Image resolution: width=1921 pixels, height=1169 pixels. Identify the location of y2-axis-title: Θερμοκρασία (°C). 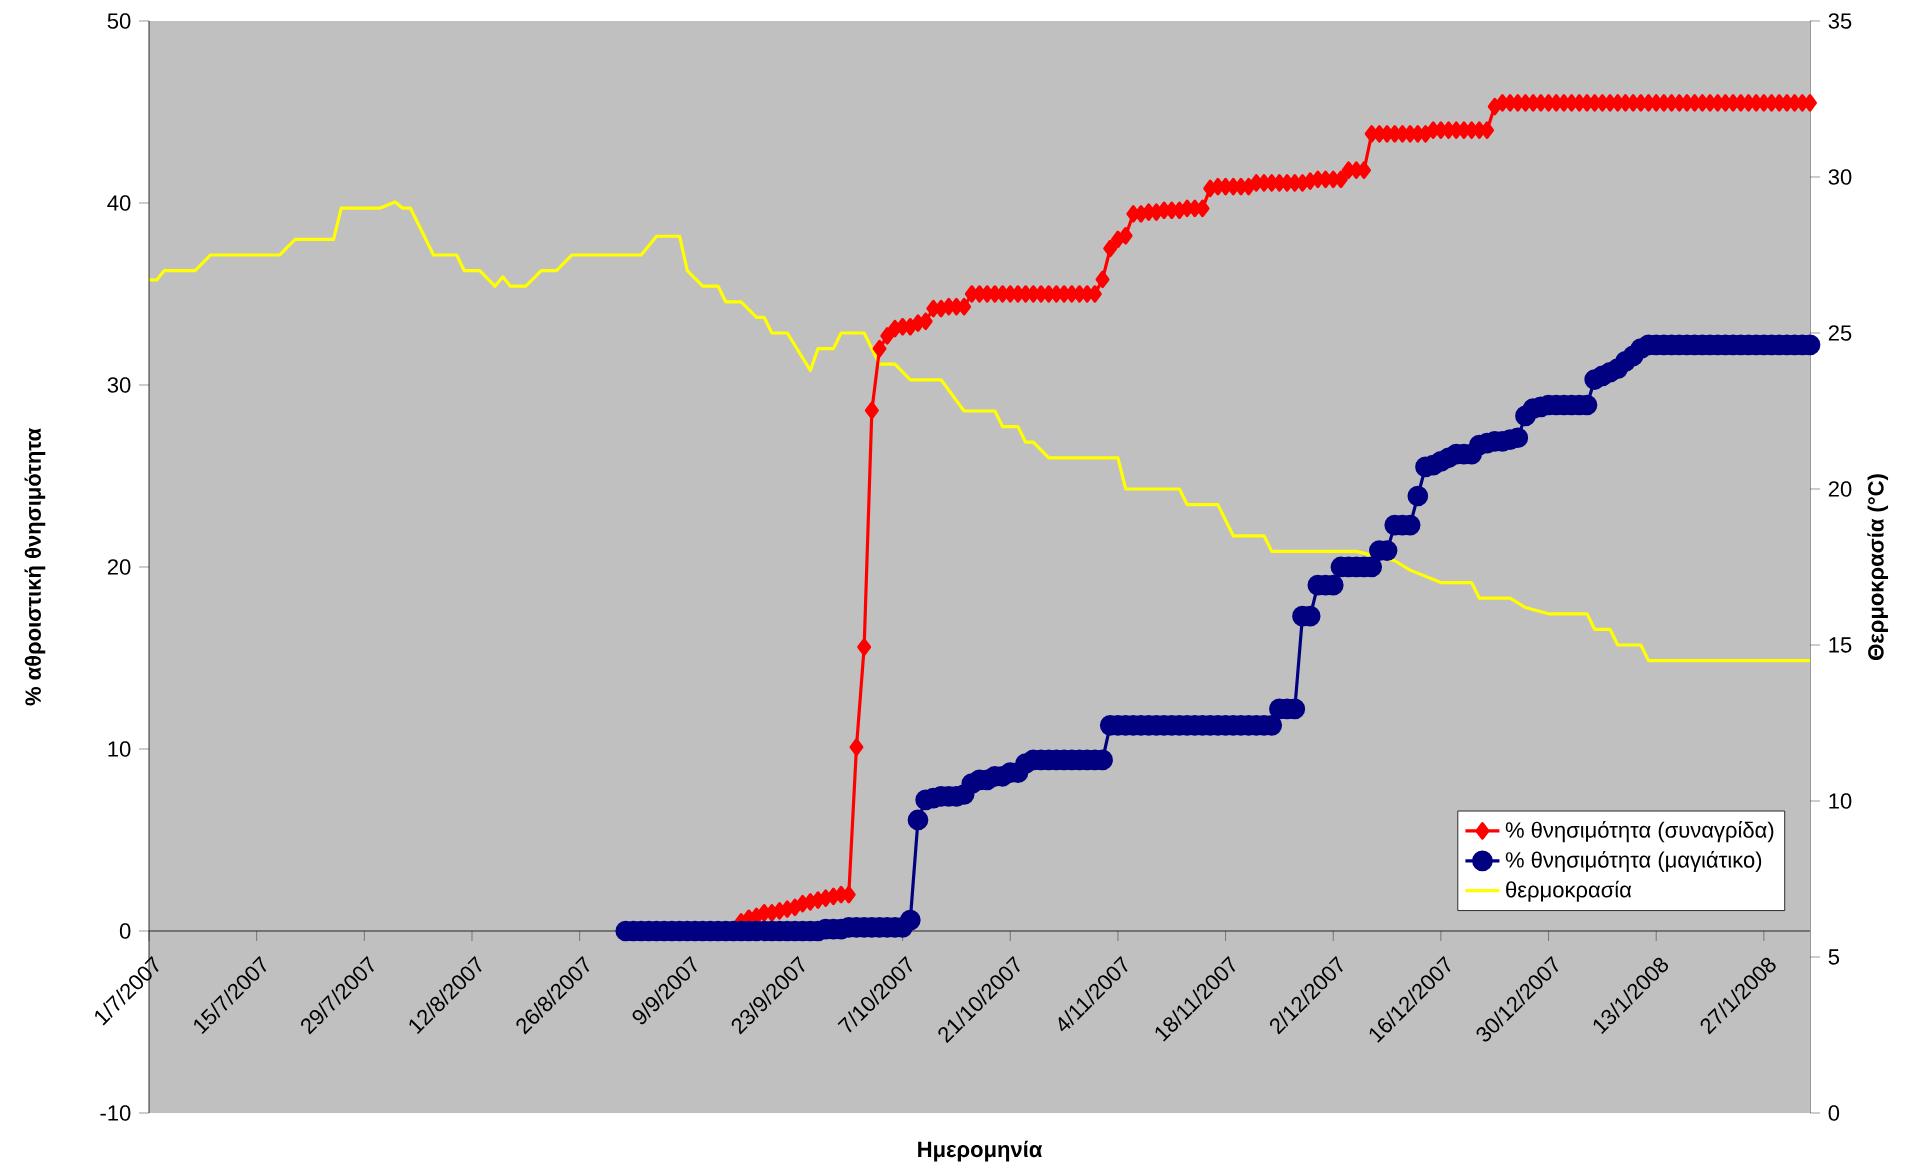
(1878, 567).